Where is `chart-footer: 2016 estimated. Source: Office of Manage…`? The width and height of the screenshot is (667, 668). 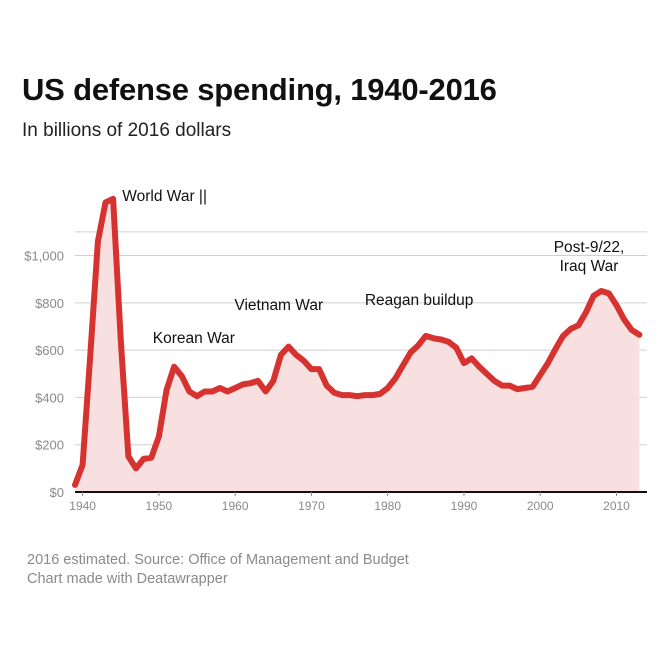
chart-footer: 2016 estimated. Source: Office of Manage… is located at coordinates (218, 570).